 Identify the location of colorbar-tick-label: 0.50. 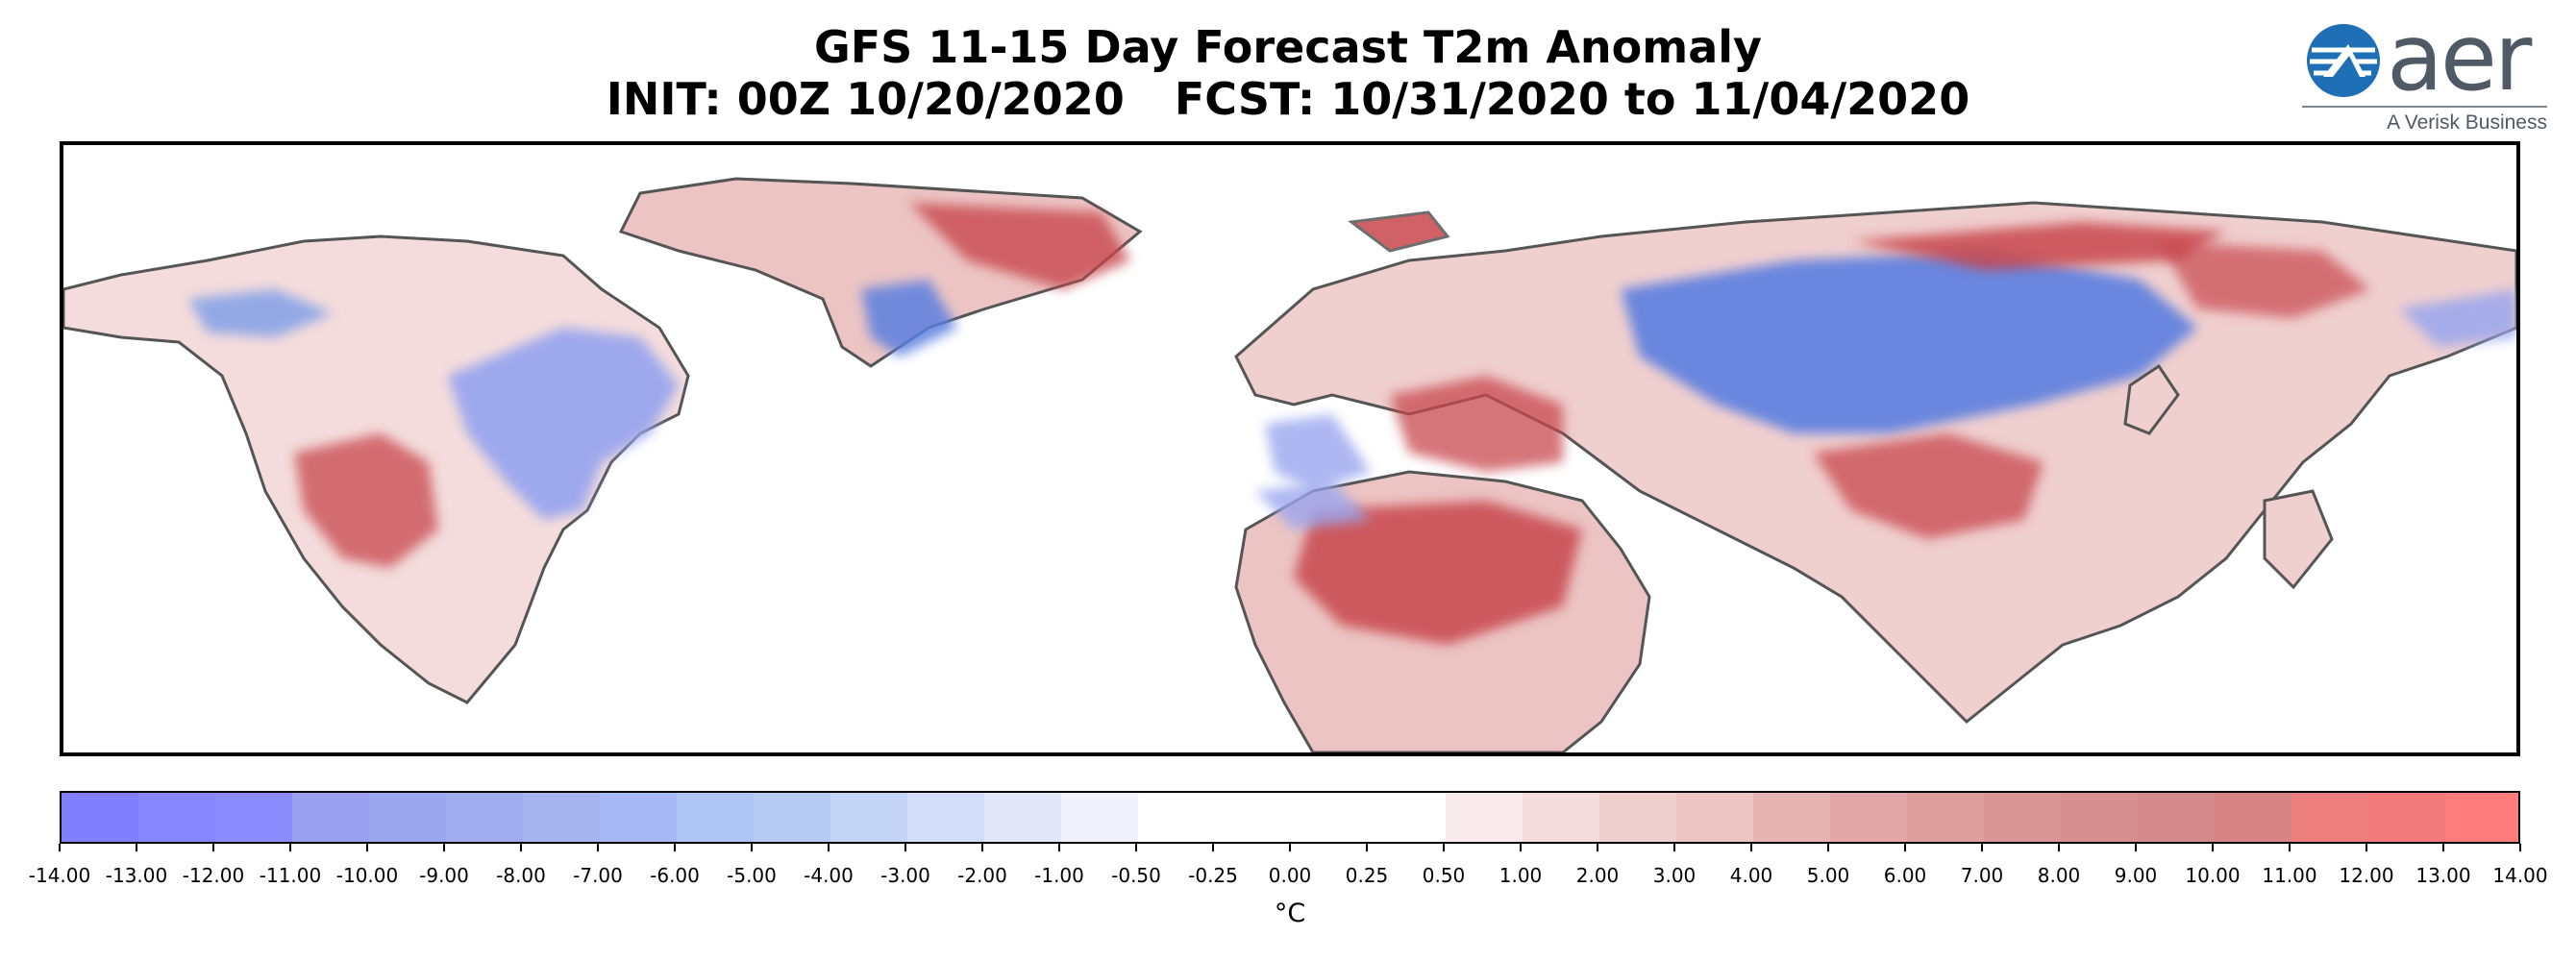
(1444, 875).